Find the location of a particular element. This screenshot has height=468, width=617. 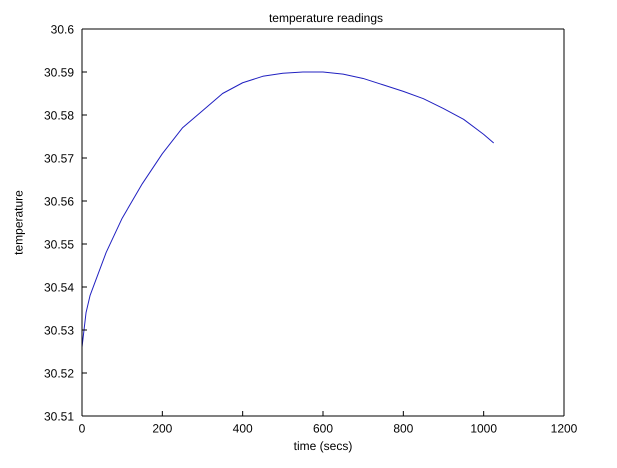

x-tick-label: 1000 is located at coordinates (484, 429).